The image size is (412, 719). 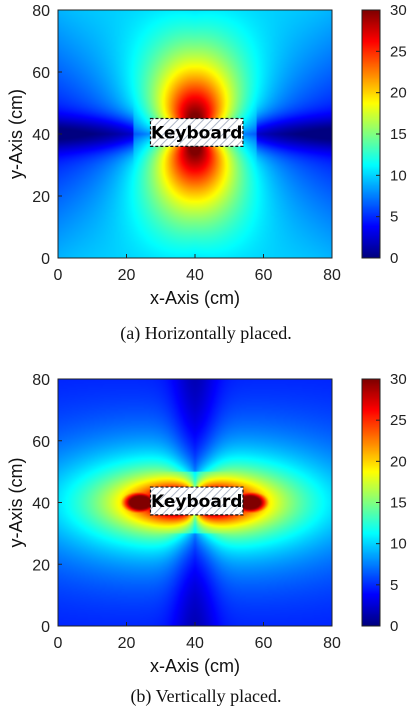 I want to click on keyboard-annotation-b: Keyboard, so click(x=196, y=501).